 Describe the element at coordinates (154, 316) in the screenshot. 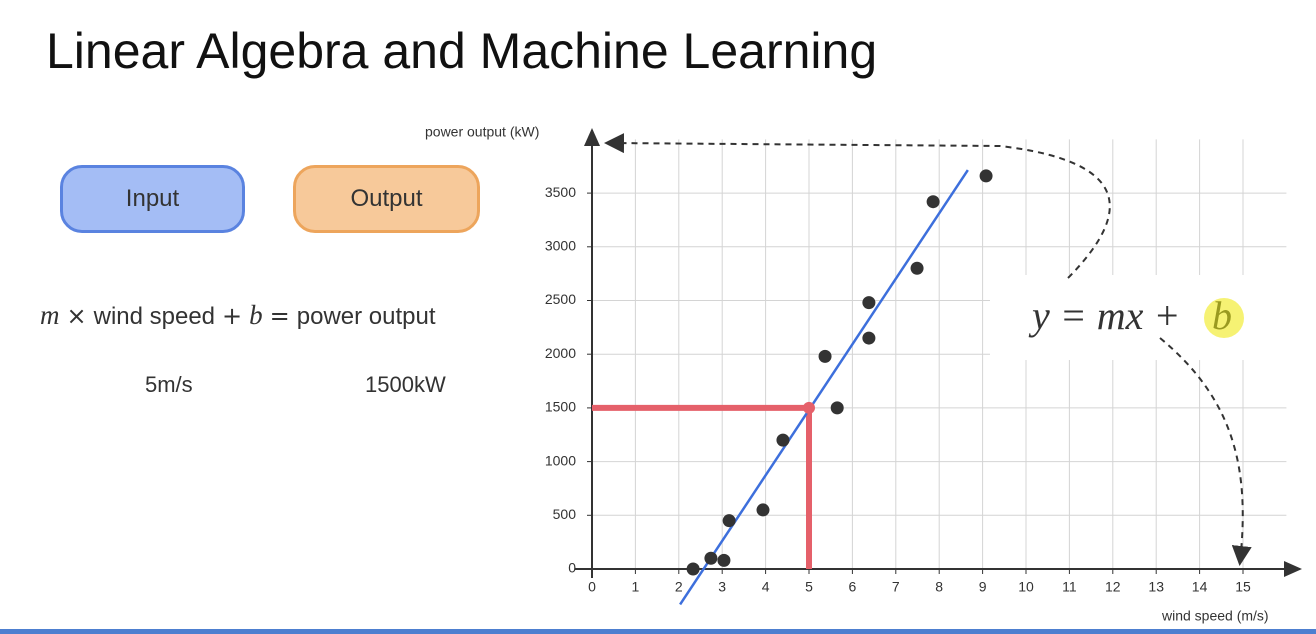

I see `formula-part: wind speed` at that location.